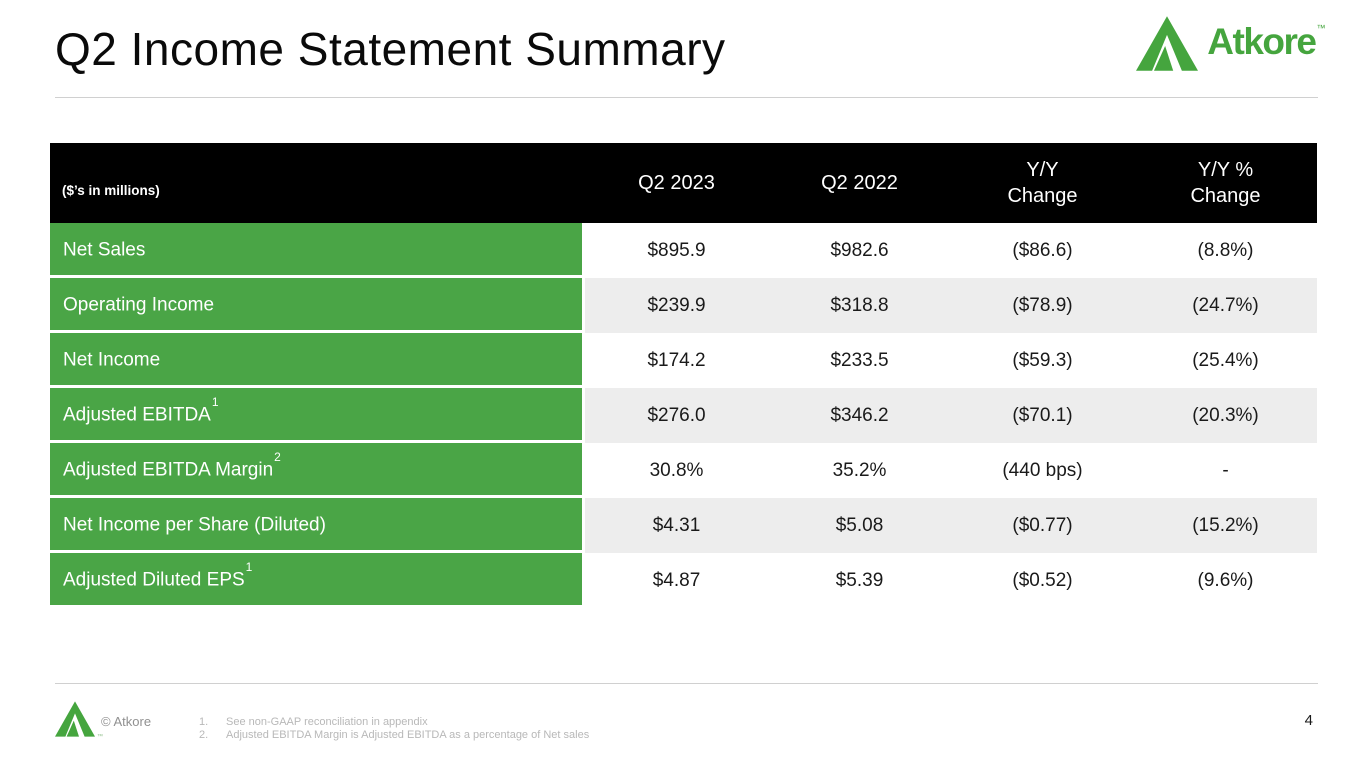 This screenshot has width=1365, height=768. I want to click on cell-value: $233.5, so click(859, 360).